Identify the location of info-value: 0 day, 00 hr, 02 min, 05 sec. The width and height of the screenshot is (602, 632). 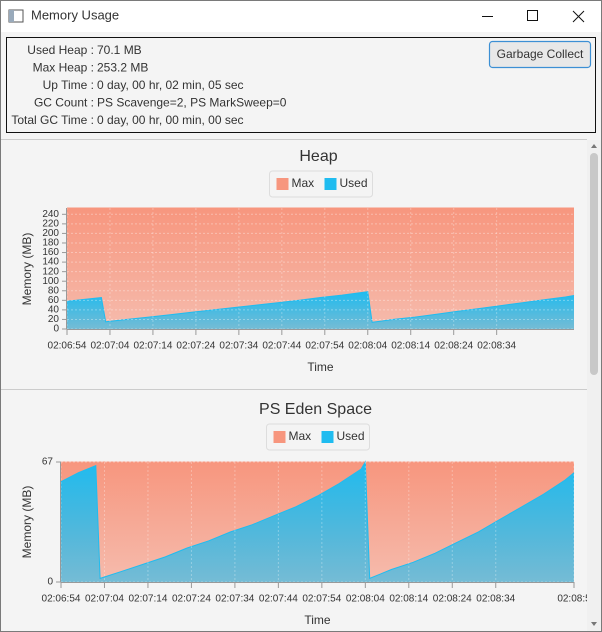
(170, 85).